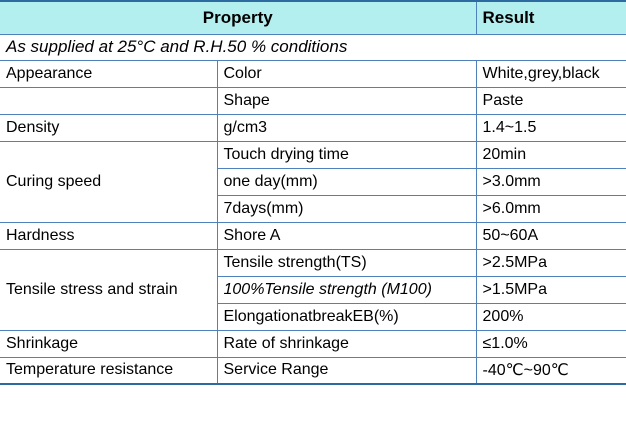  Describe the element at coordinates (550, 73) in the screenshot. I see `result-cell: White,grey,black` at that location.